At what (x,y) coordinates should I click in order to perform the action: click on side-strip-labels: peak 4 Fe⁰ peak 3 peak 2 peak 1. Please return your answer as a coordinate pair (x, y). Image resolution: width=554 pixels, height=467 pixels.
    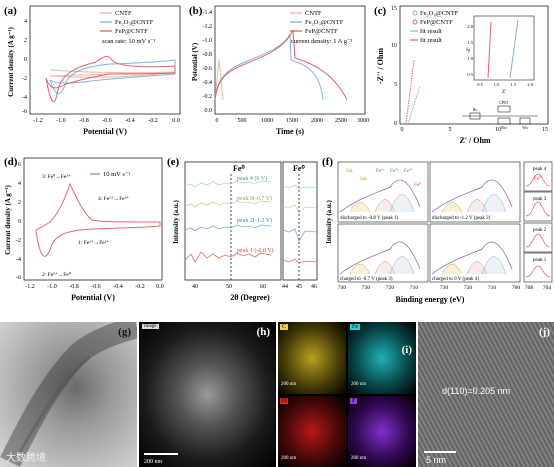
    Looking at the image, I should click on (540, 215).